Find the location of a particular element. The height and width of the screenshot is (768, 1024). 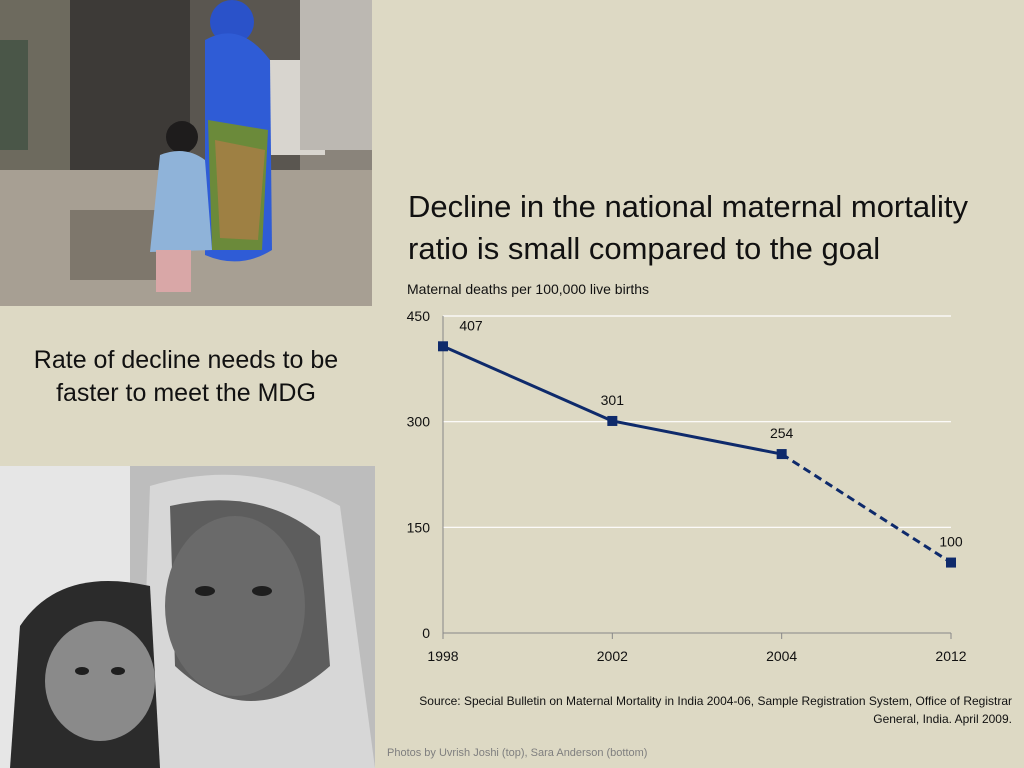

bottom-photo is located at coordinates (187, 617).